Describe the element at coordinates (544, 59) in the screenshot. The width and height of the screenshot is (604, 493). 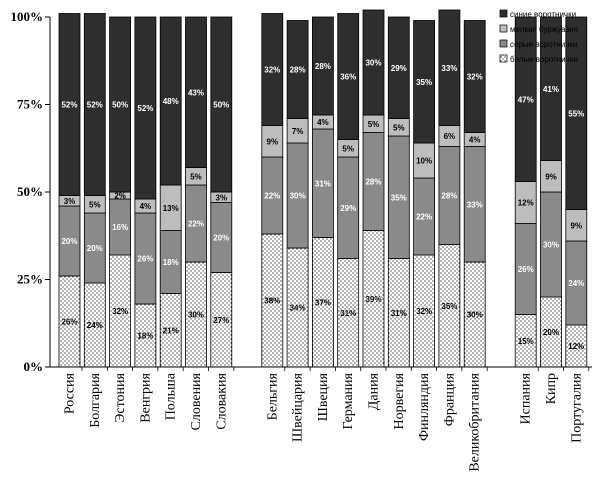
I see `legend-label: белые воротнички` at that location.